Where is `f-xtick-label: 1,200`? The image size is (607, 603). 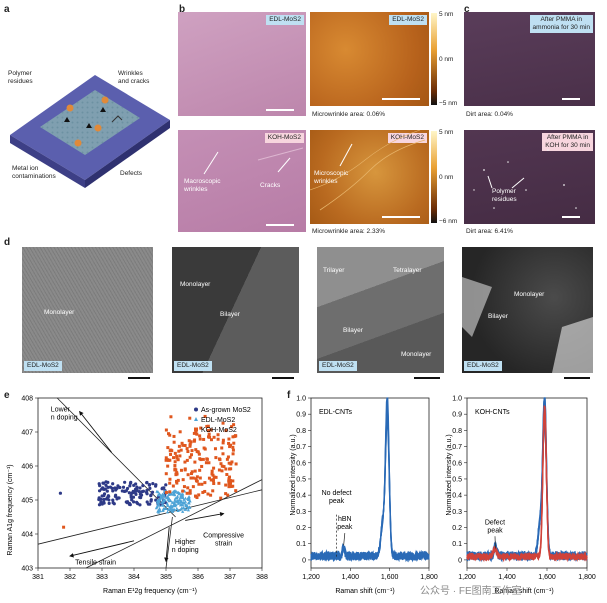 f-xtick-label: 1,200 is located at coordinates (467, 577).